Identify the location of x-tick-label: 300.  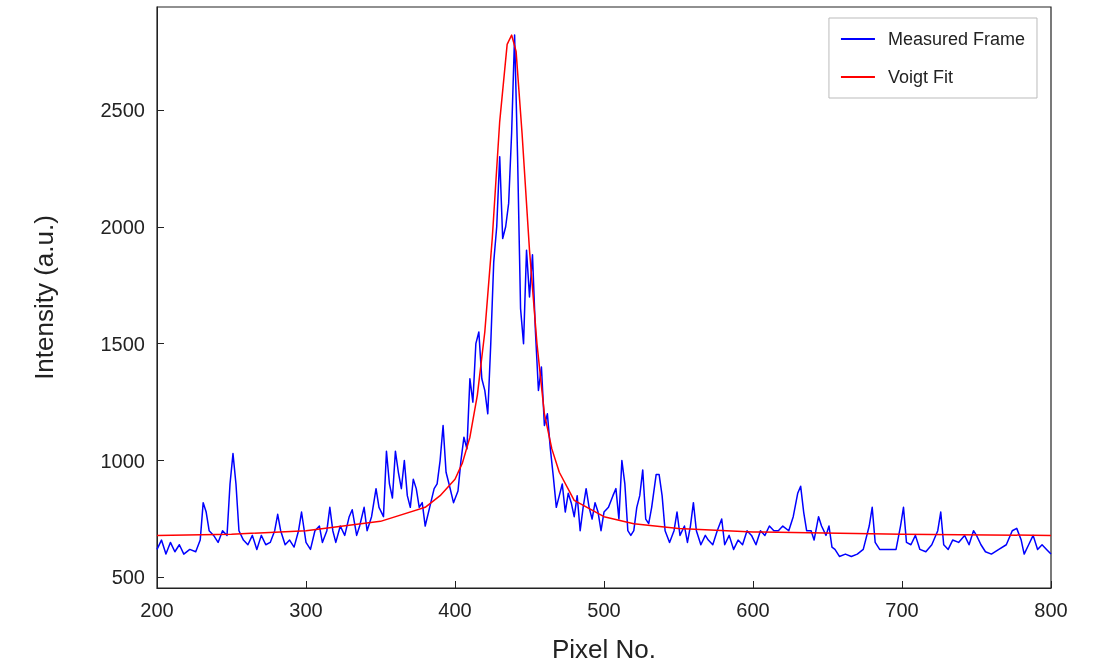
(306, 610).